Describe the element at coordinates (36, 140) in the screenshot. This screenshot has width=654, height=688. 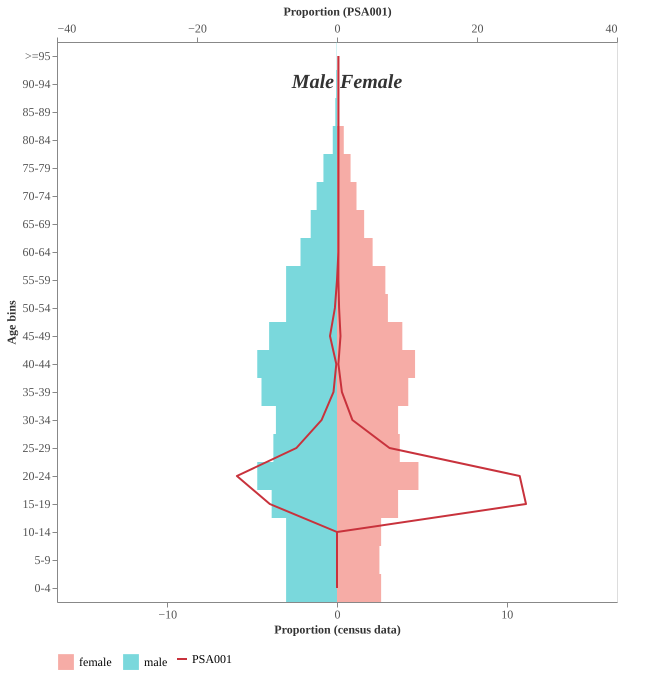
I see `y-tick-label: 80-84` at that location.